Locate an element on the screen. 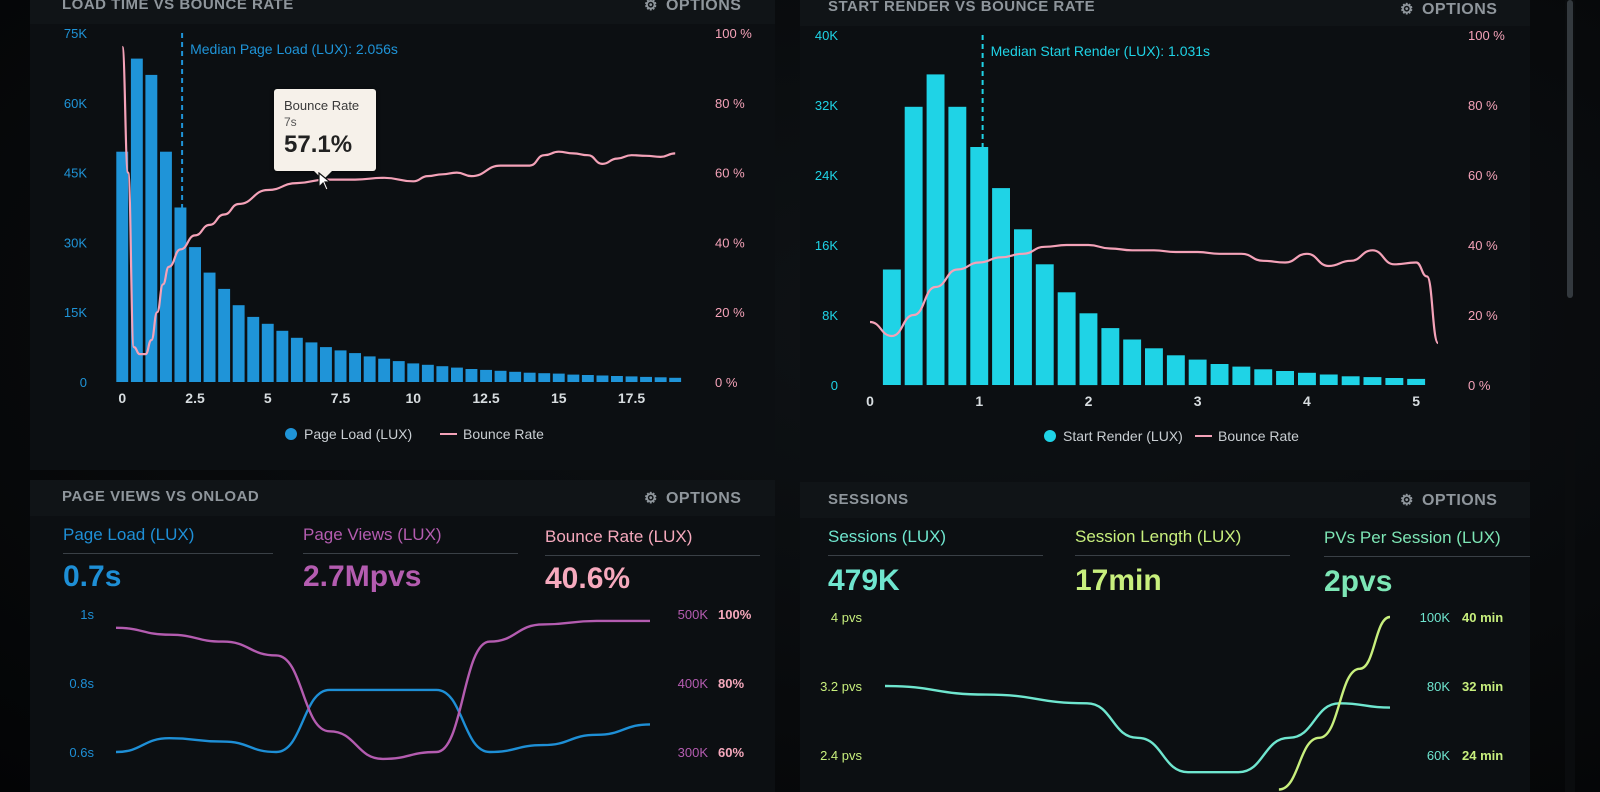 The height and width of the screenshot is (792, 1600). legend-label: Page Load (LUX) is located at coordinates (358, 434).